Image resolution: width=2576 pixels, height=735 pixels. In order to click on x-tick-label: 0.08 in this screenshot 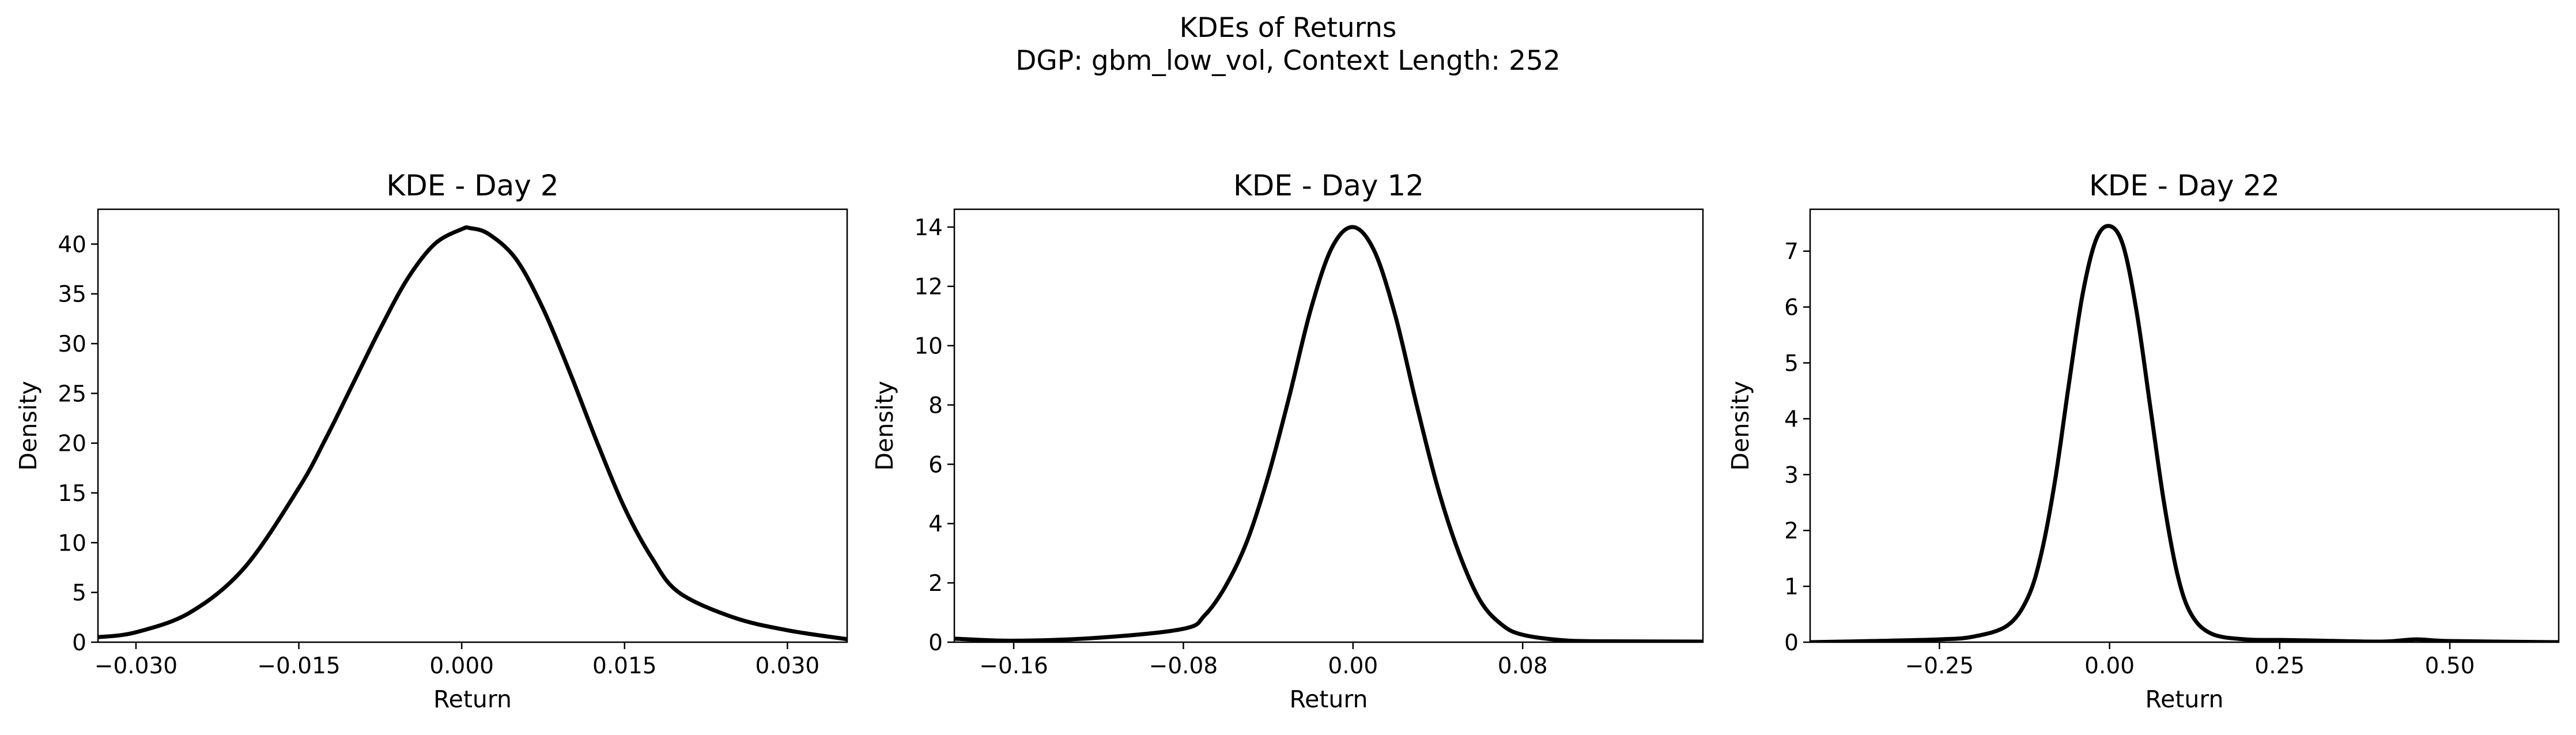, I will do `click(1523, 666)`.